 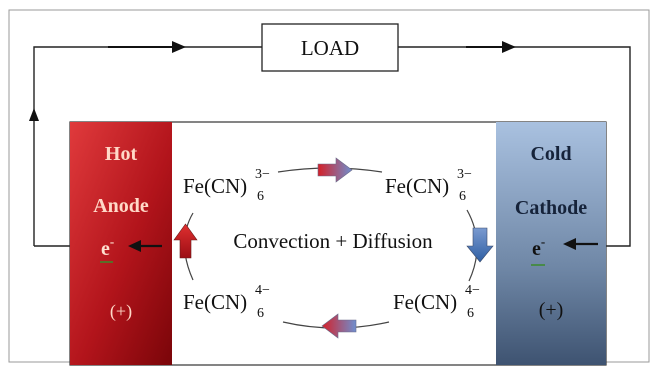 I want to click on wire-arrow-right-left-icon, so click(x=179, y=47).